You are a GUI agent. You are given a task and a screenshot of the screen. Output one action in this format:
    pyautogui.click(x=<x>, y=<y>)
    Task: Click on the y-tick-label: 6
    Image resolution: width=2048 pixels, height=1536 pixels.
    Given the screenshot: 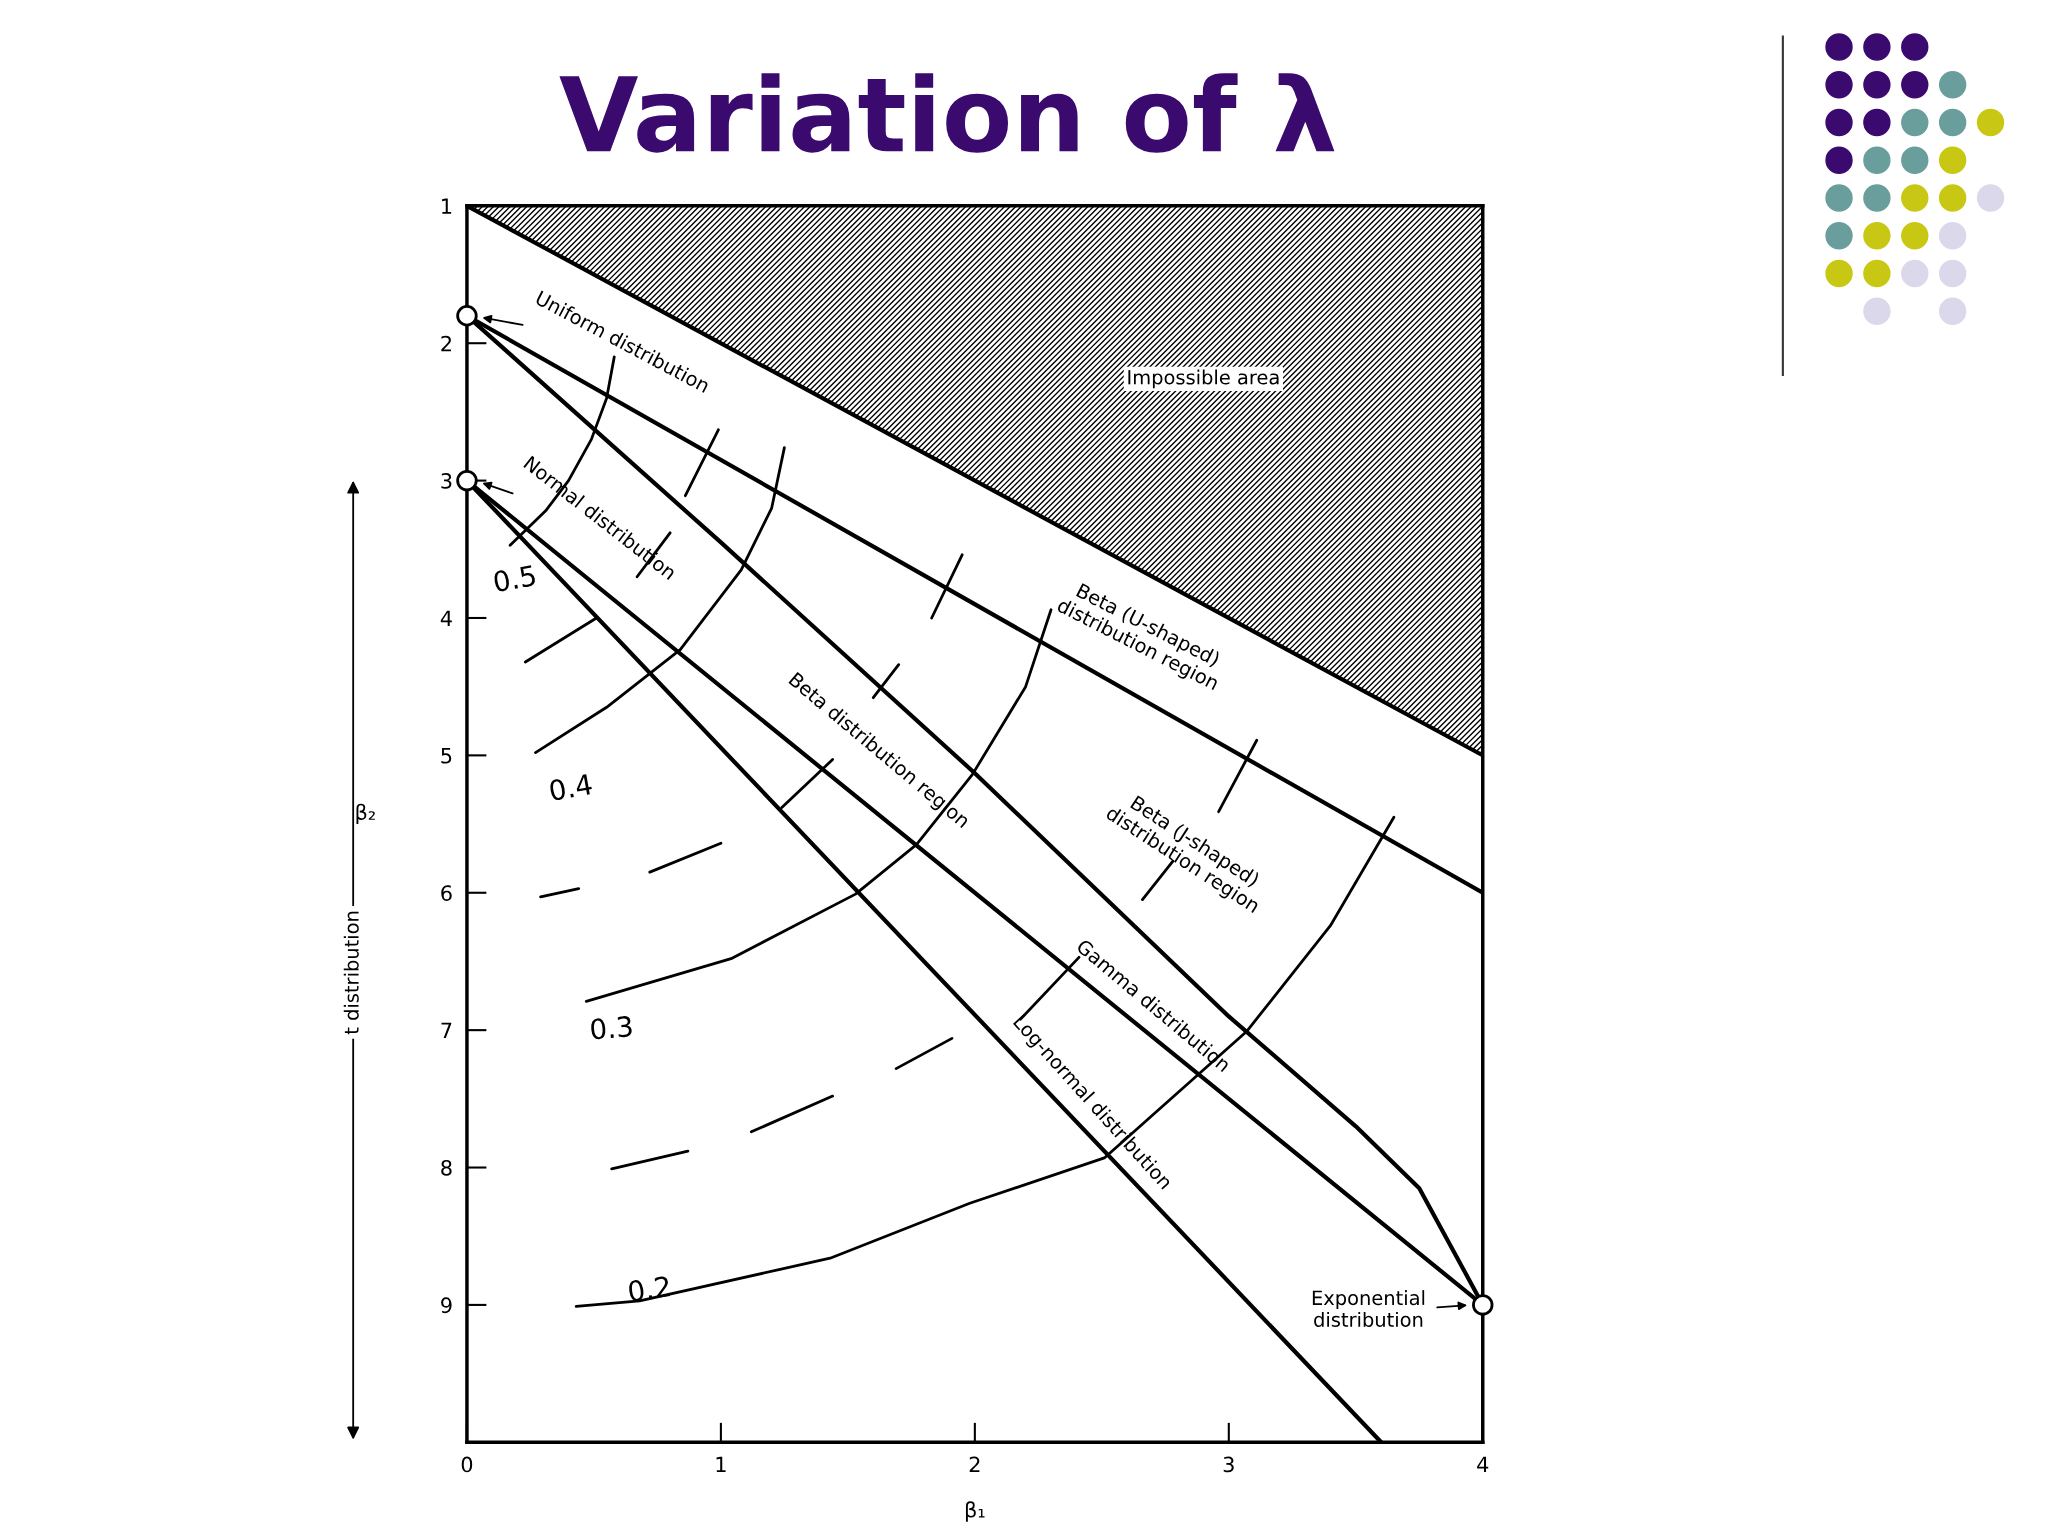 What is the action you would take?
    pyautogui.click(x=446, y=893)
    